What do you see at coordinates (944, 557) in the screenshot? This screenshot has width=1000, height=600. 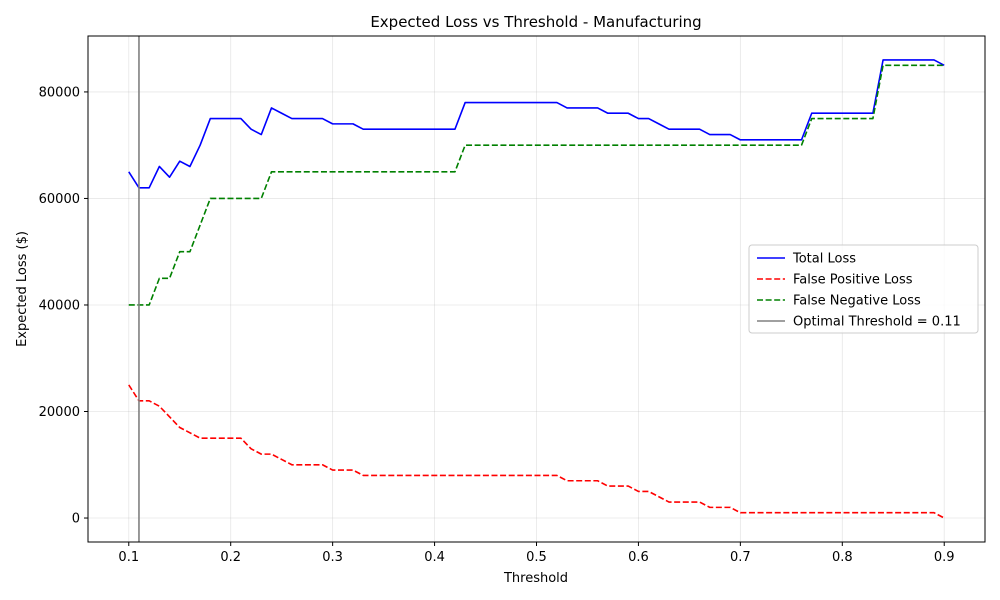 I see `x-tick-label: 0.9` at bounding box center [944, 557].